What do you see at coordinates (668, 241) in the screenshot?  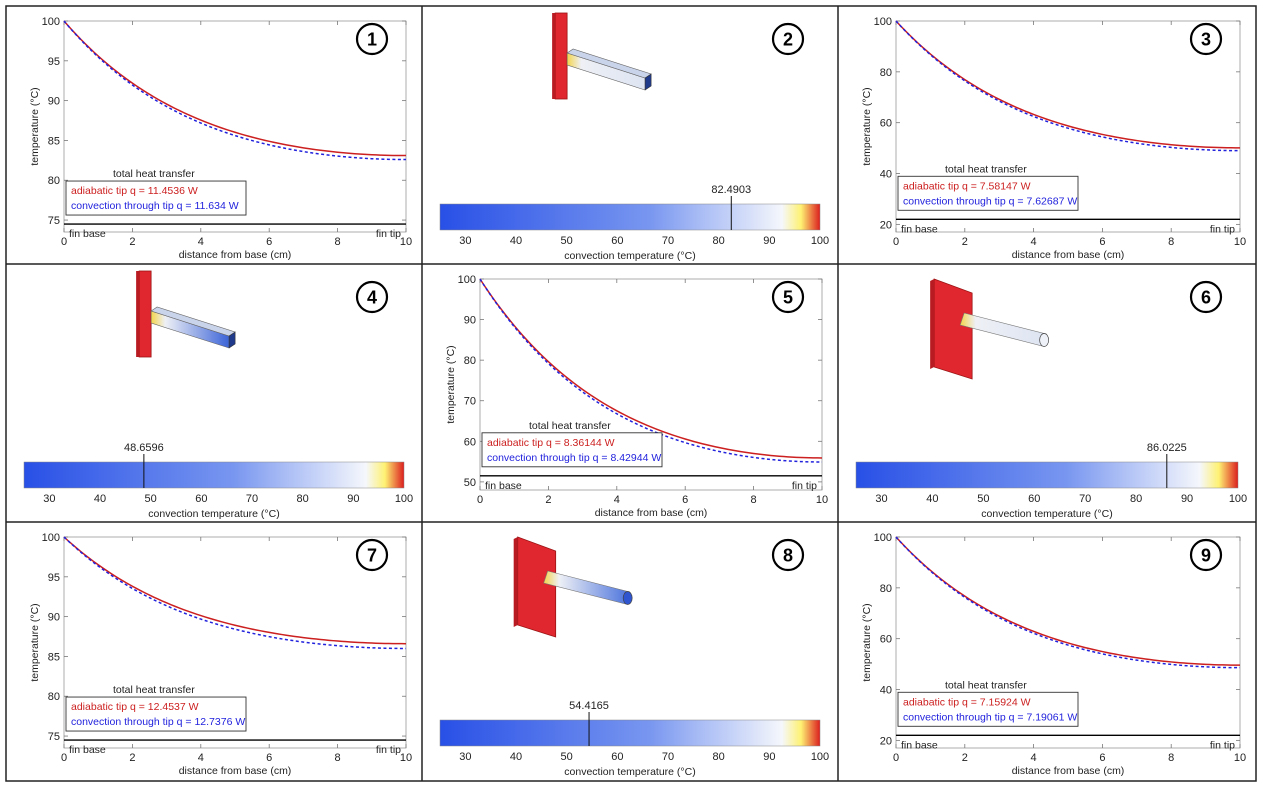 I see `colorbar-tick-label: 70` at bounding box center [668, 241].